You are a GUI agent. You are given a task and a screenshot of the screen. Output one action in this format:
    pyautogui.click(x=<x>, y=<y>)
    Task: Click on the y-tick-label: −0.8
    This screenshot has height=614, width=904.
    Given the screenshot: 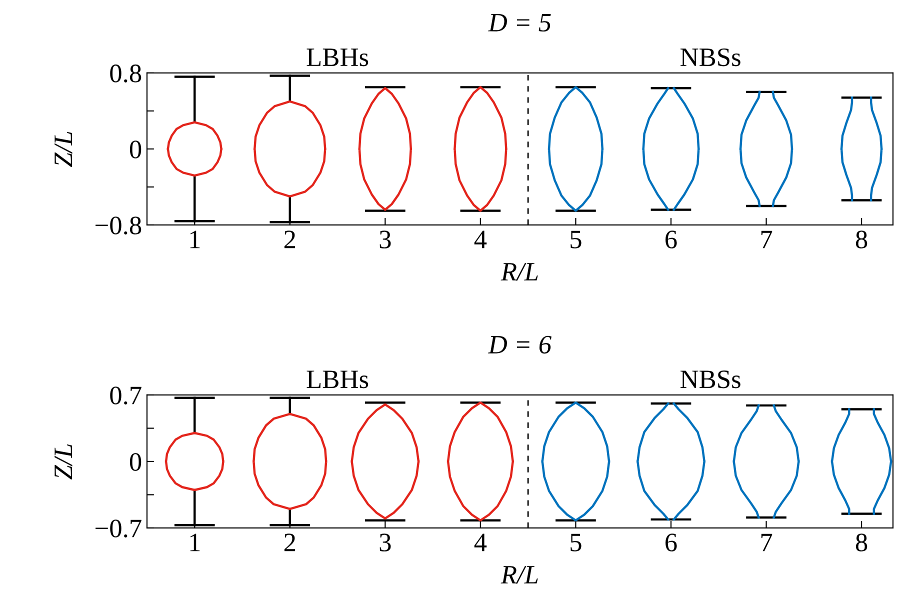 What is the action you would take?
    pyautogui.click(x=119, y=225)
    